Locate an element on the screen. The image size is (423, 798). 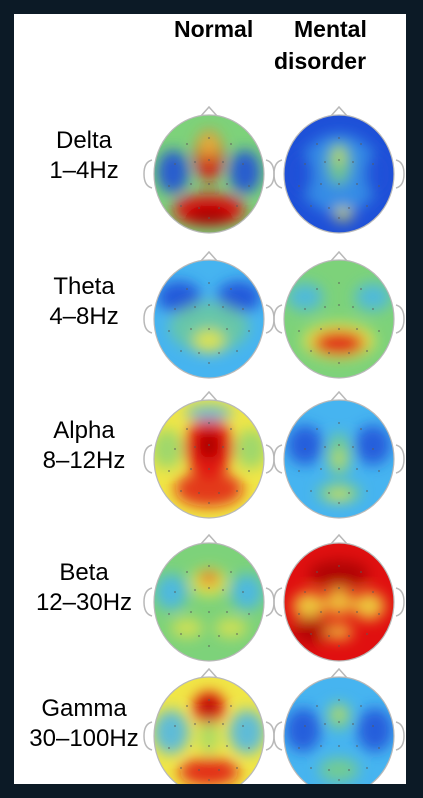
header-mental: Mental is located at coordinates (330, 29).